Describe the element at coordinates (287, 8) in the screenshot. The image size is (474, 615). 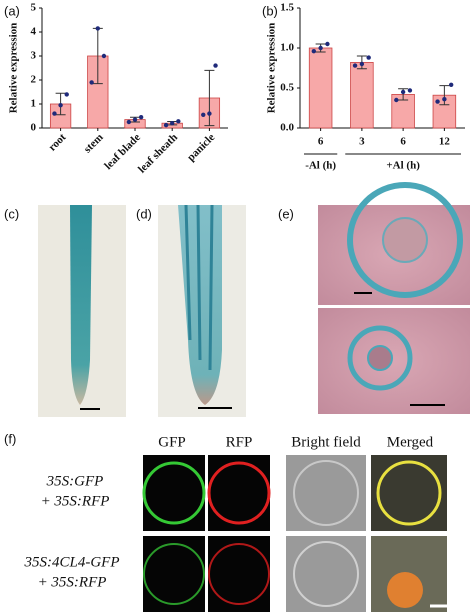
I see `y-tick-label: 1.5` at that location.